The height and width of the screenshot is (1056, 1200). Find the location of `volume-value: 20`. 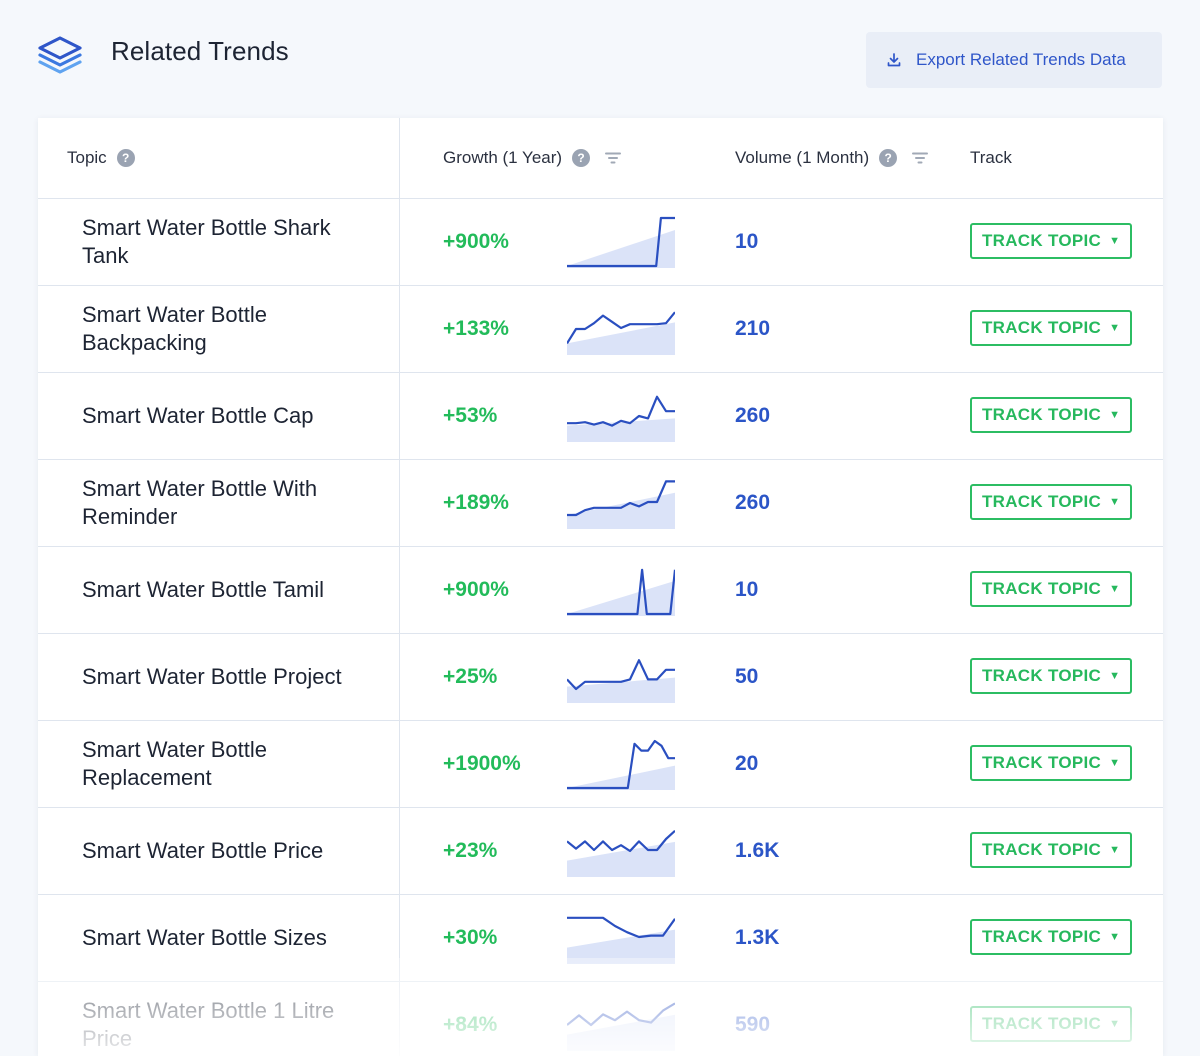

volume-value: 20 is located at coordinates (747, 763).